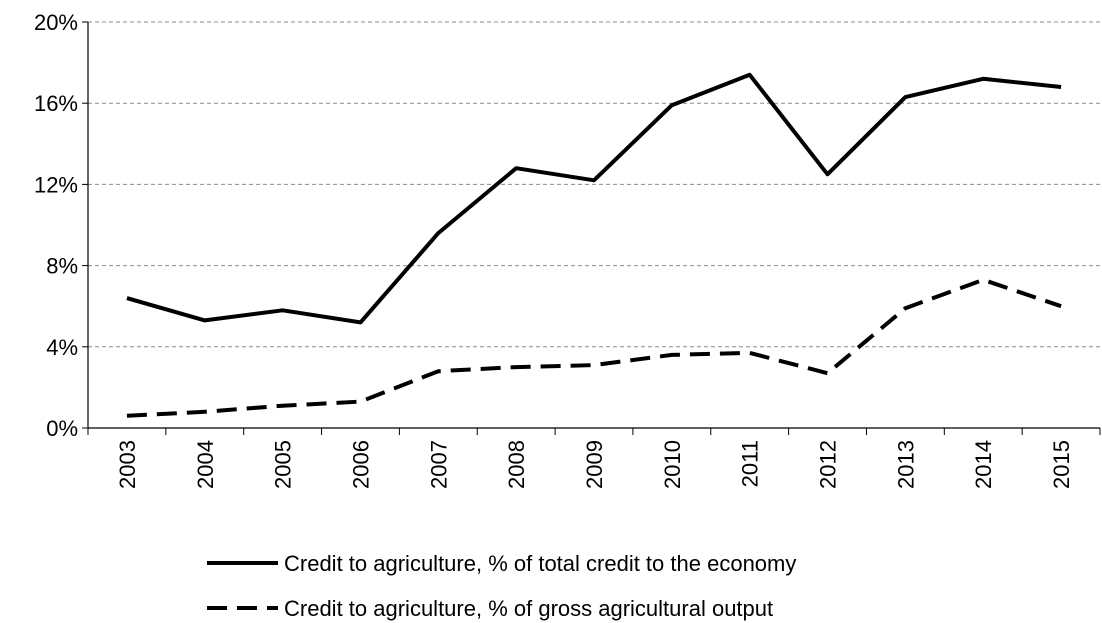 The image size is (1102, 623). What do you see at coordinates (983, 464) in the screenshot?
I see `x-tick-label: 2014` at bounding box center [983, 464].